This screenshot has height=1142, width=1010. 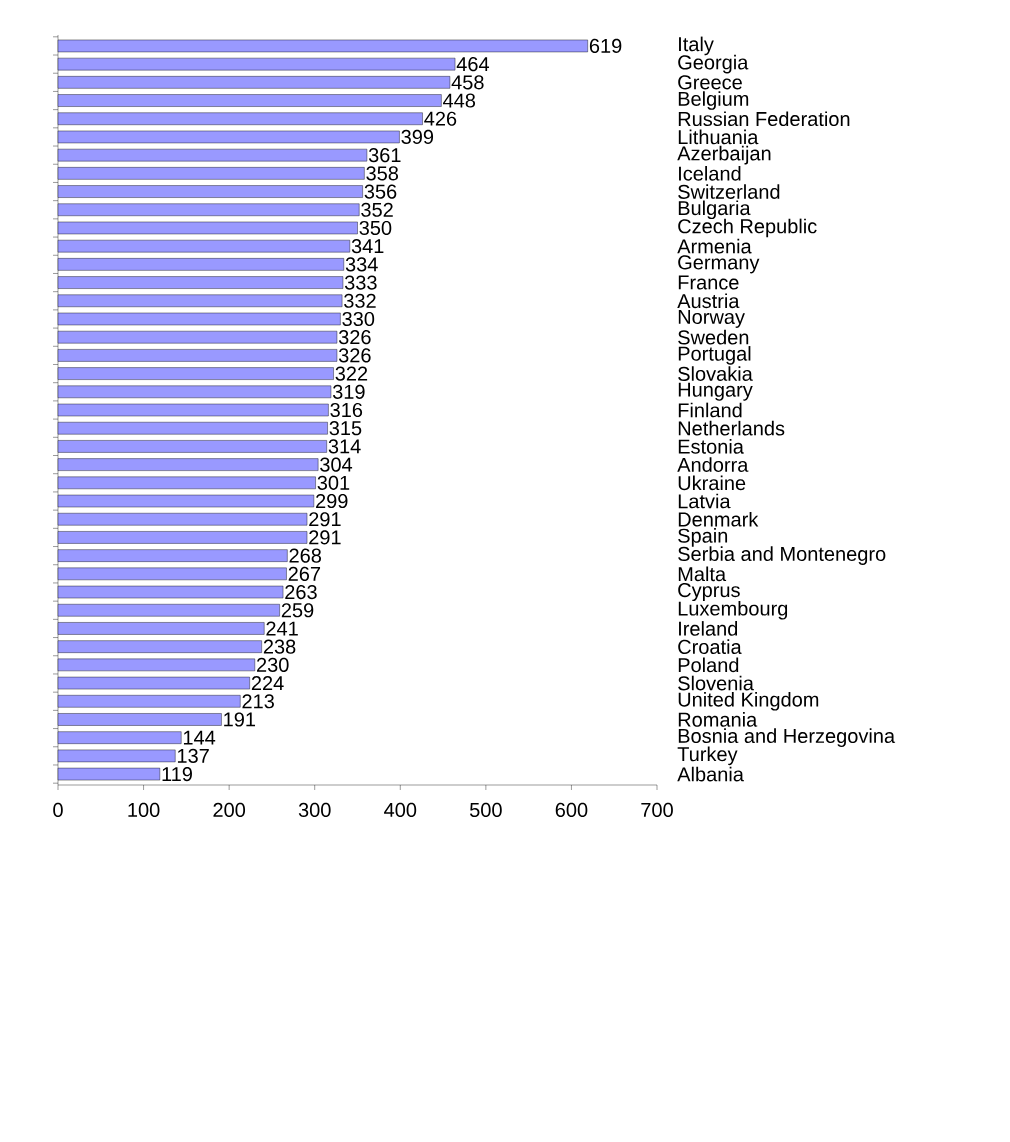 I want to click on y-tick-label: Turkey, so click(x=707, y=756).